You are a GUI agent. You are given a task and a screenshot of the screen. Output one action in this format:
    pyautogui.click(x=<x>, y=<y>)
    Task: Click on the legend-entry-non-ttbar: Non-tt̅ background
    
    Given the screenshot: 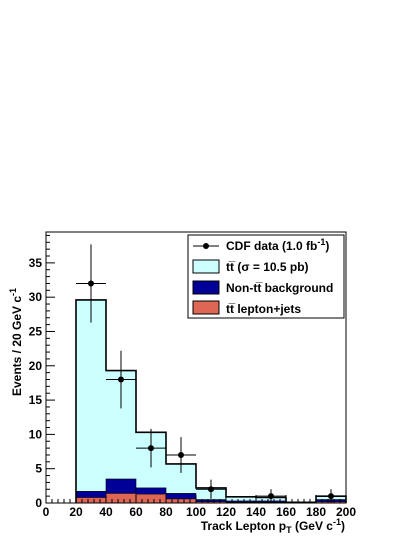 What is the action you would take?
    pyautogui.click(x=262, y=287)
    